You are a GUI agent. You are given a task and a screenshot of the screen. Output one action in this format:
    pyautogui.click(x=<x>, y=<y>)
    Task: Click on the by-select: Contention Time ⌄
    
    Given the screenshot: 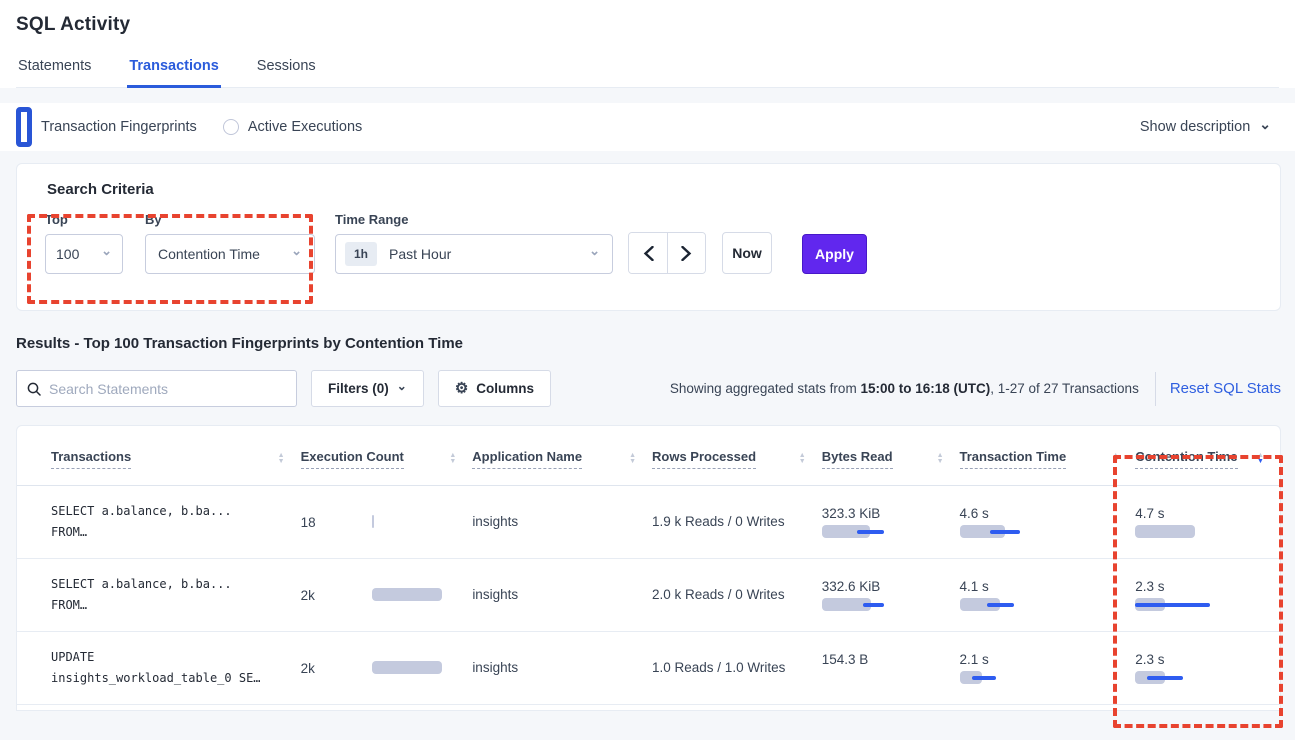 What is the action you would take?
    pyautogui.click(x=230, y=254)
    